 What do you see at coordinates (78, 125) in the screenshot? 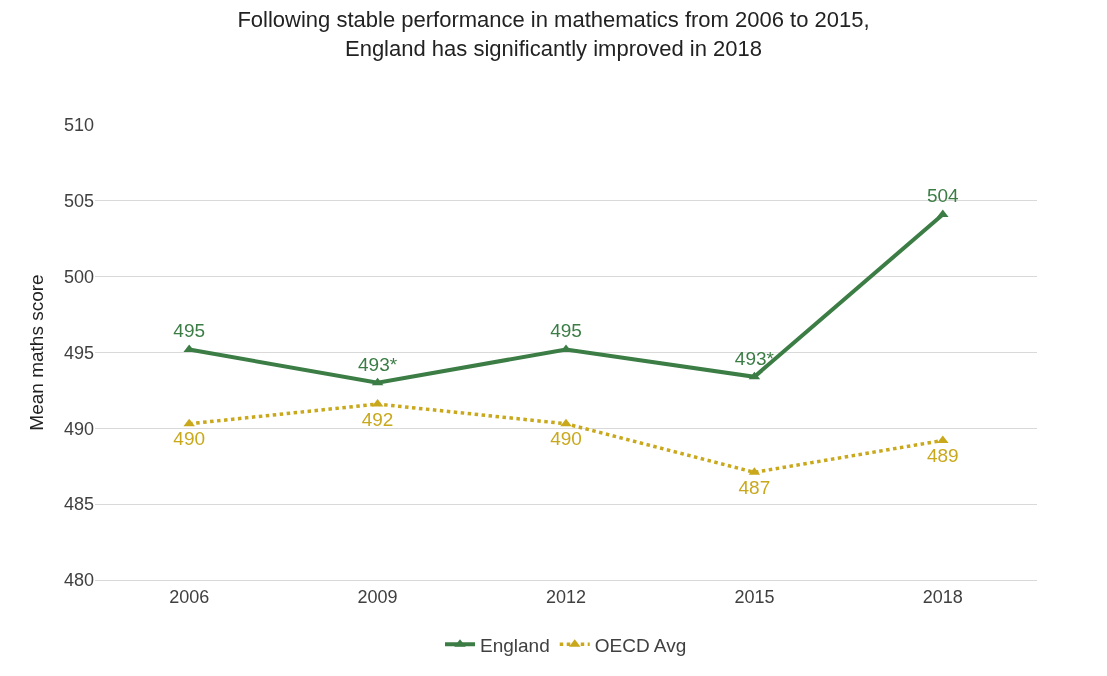
I see `y-tick-label: 510` at bounding box center [78, 125].